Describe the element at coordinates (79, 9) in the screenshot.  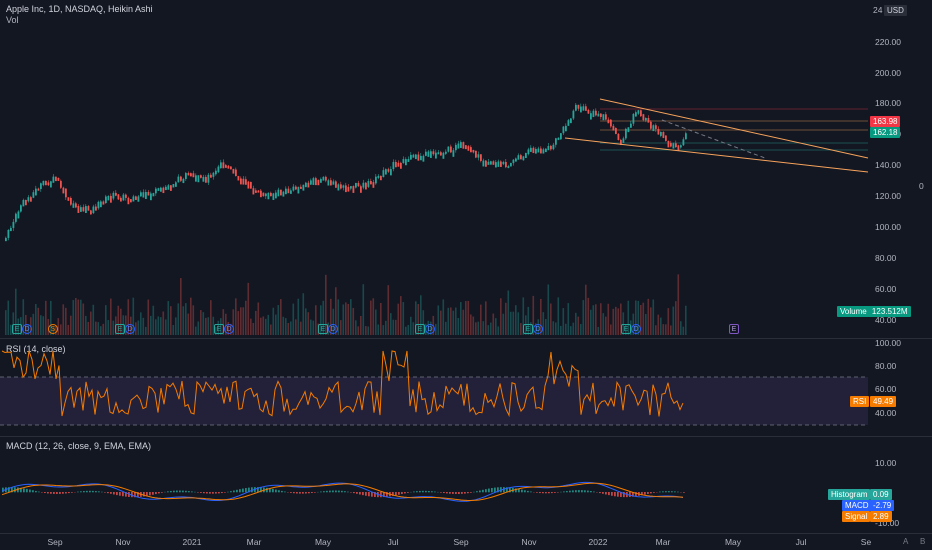
I see `chart-title: Apple Inc, 1D, NASDAQ, Heikin Ashi` at that location.